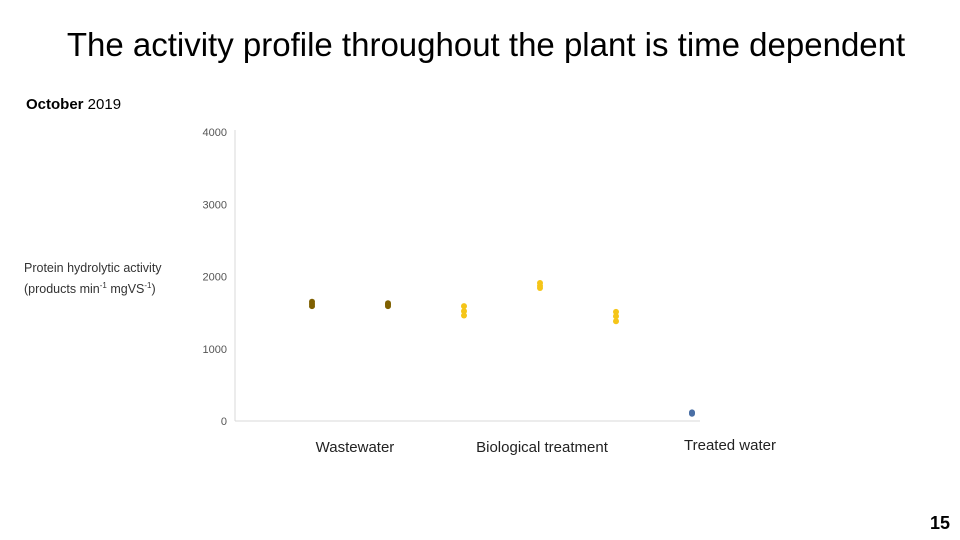 The image size is (960, 540). Describe the element at coordinates (355, 447) in the screenshot. I see `x-category-label: Wastewater` at that location.